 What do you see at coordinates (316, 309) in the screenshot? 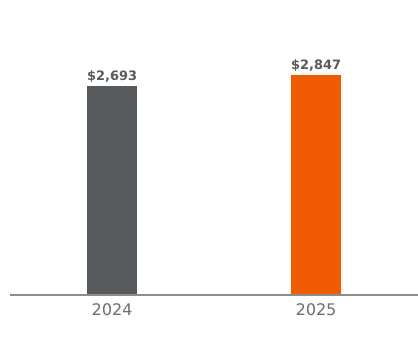
I see `x-tick-label: 2025` at bounding box center [316, 309].